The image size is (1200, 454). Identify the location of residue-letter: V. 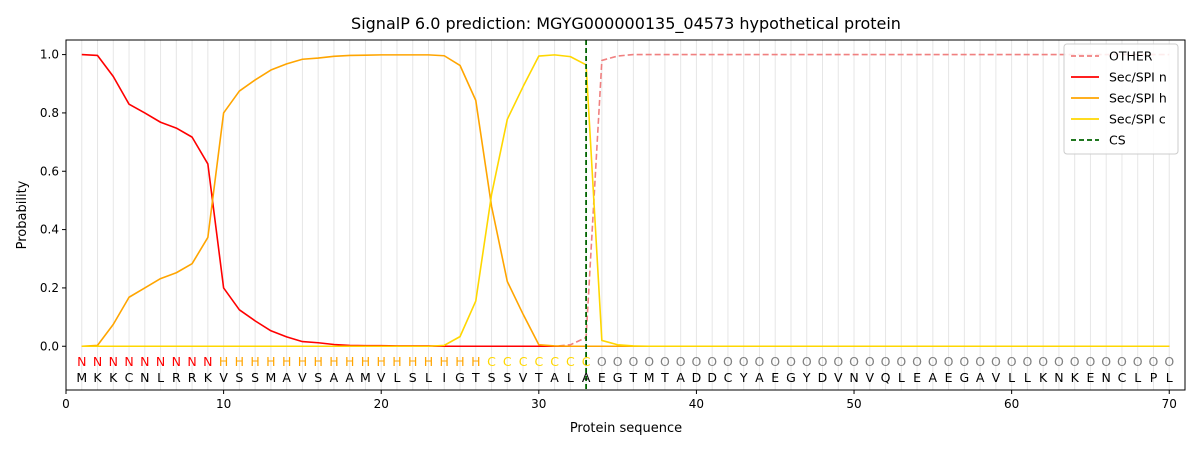
(838, 377).